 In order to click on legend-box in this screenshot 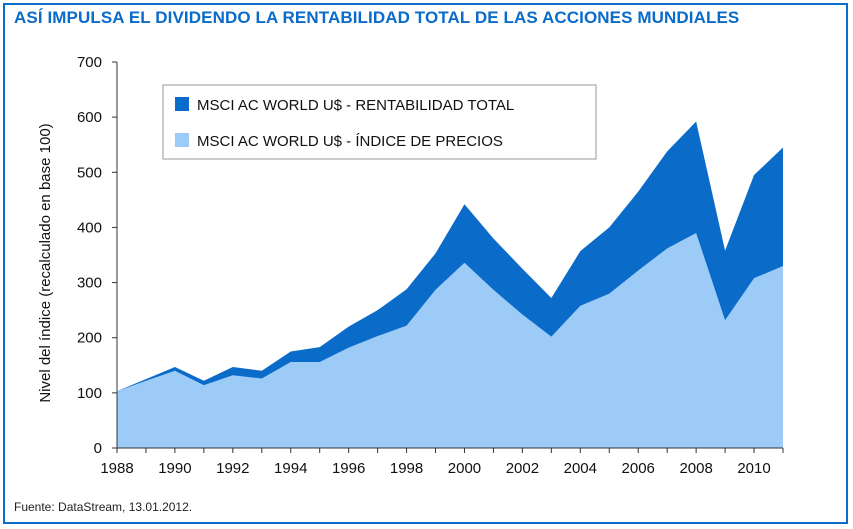, I will do `click(379, 122)`.